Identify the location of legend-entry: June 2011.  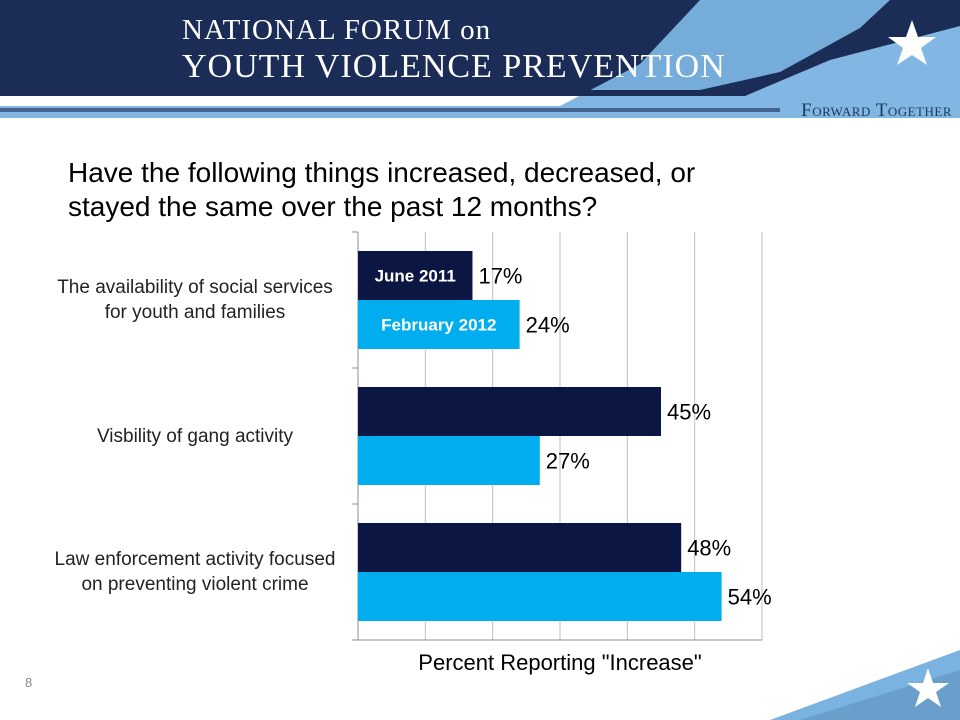
(415, 276).